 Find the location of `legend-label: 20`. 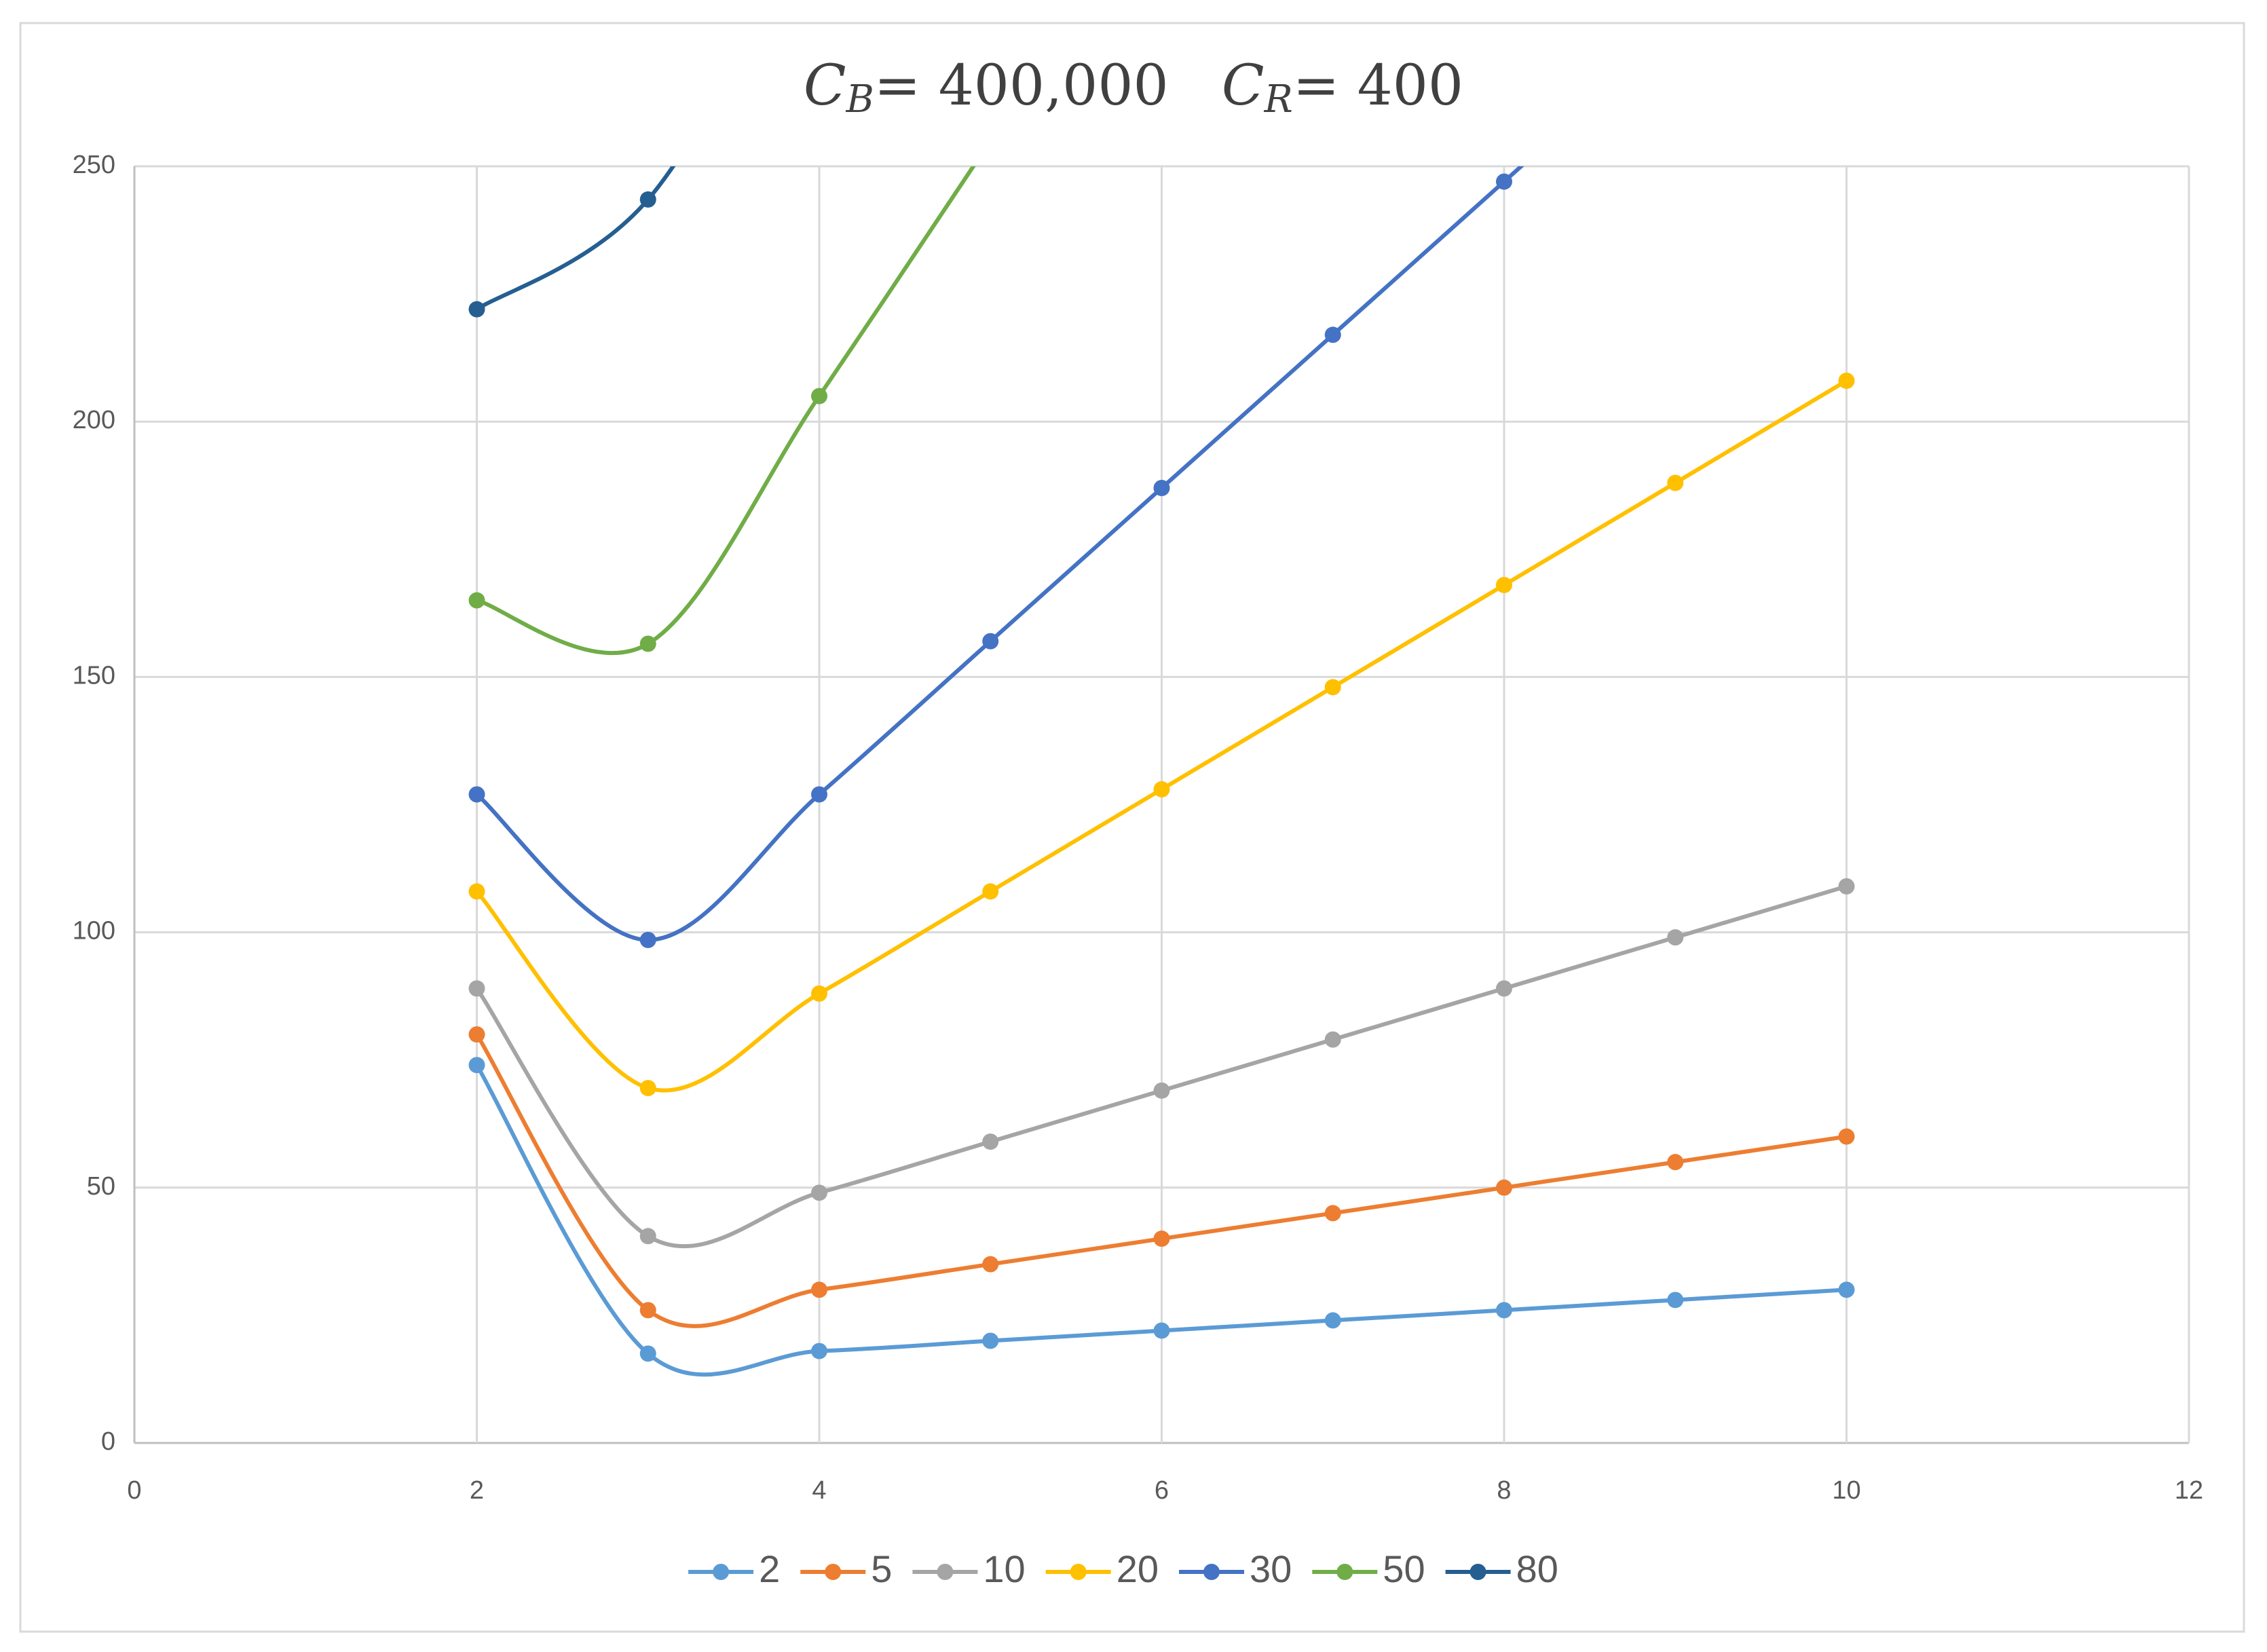

legend-label: 20 is located at coordinates (1138, 1568).